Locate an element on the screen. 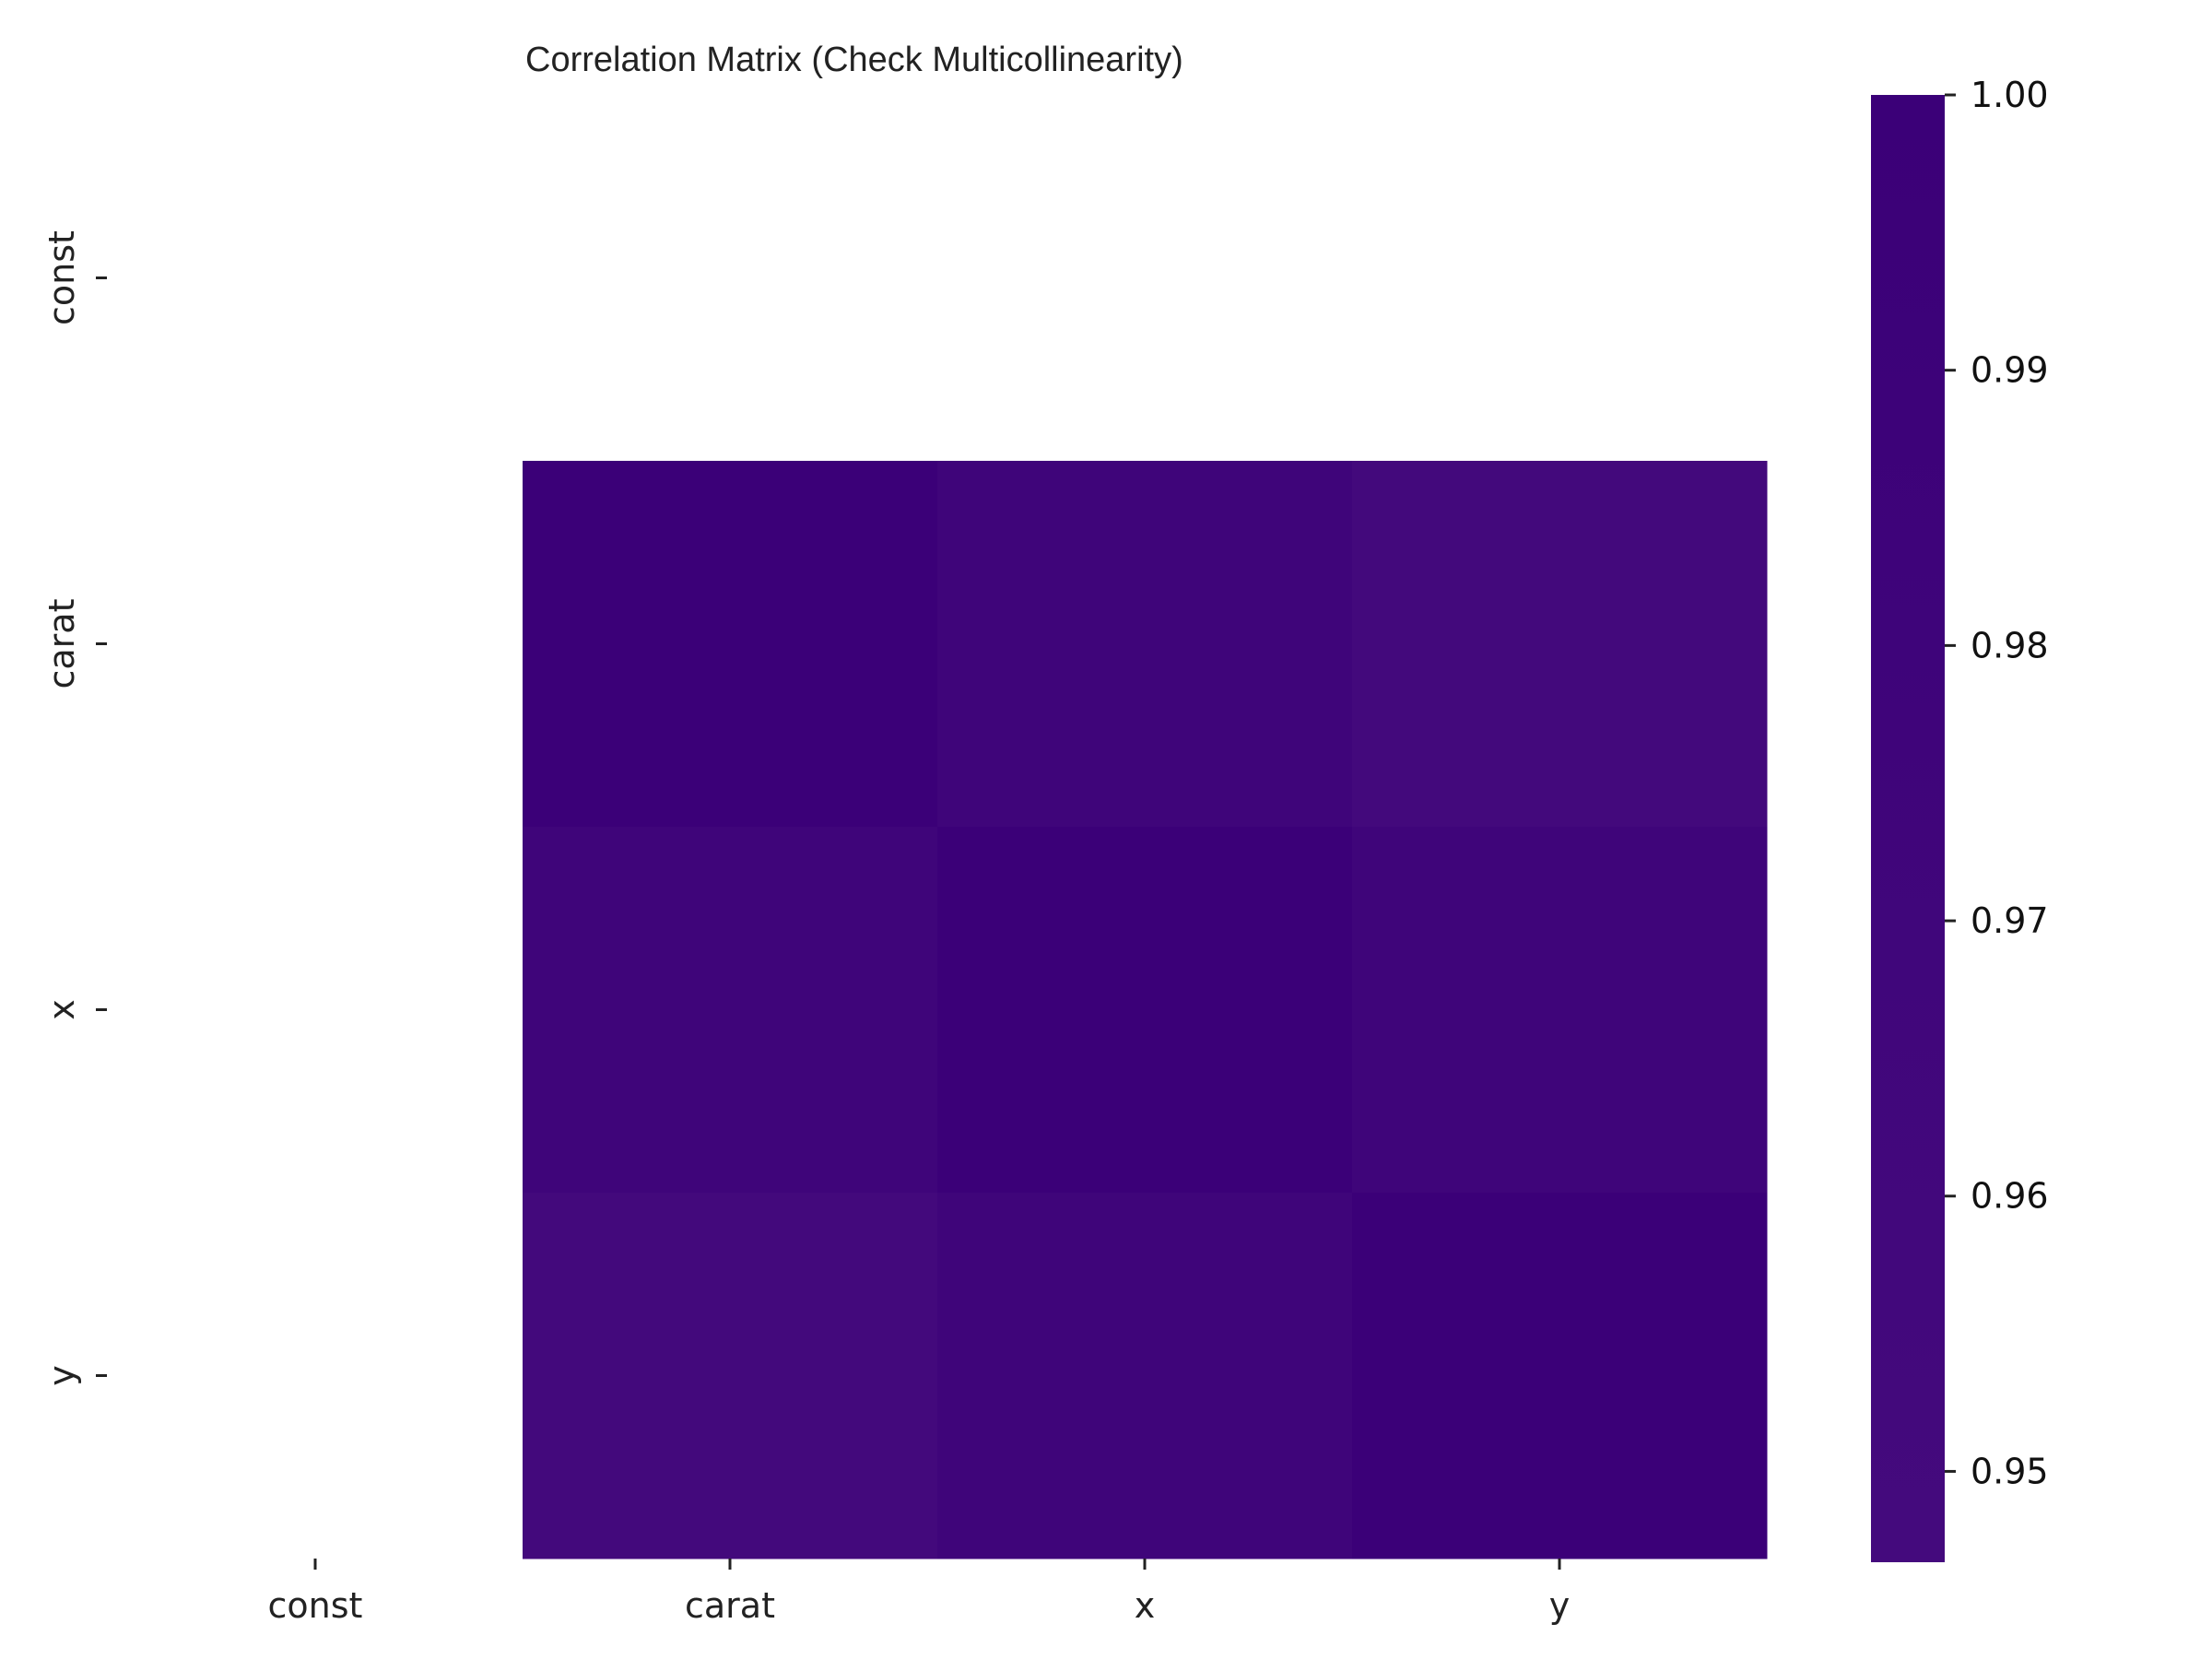  colorbar-tick-label: 1.00 is located at coordinates (2010, 95).